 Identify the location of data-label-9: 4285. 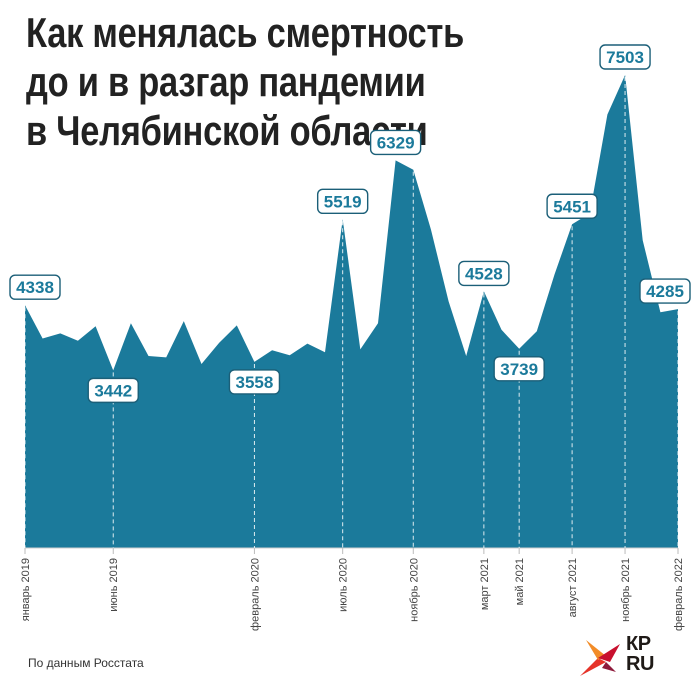
(665, 291).